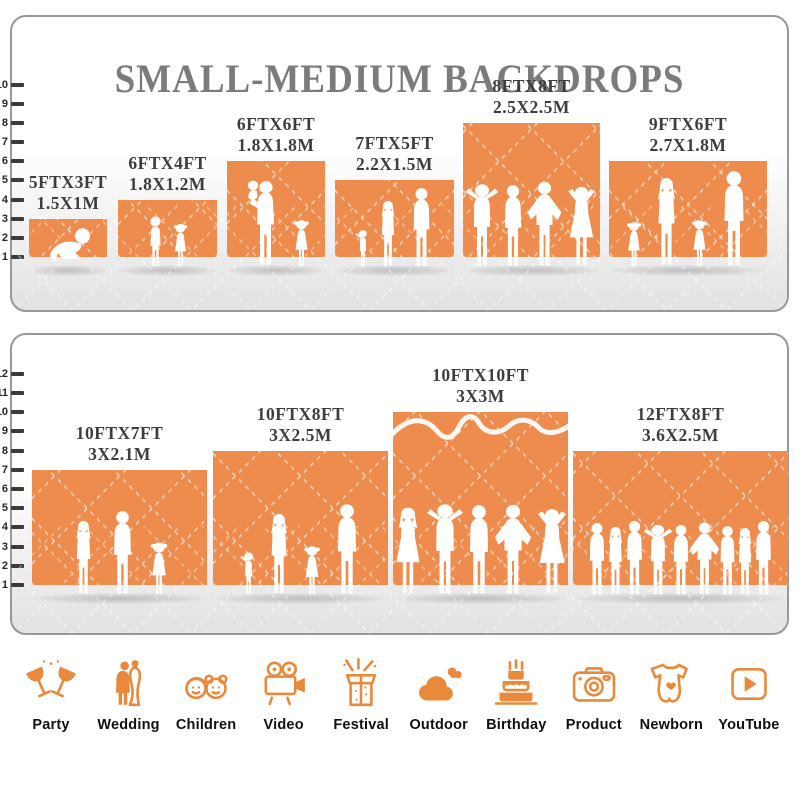  I want to click on category-children: Children, so click(206, 695).